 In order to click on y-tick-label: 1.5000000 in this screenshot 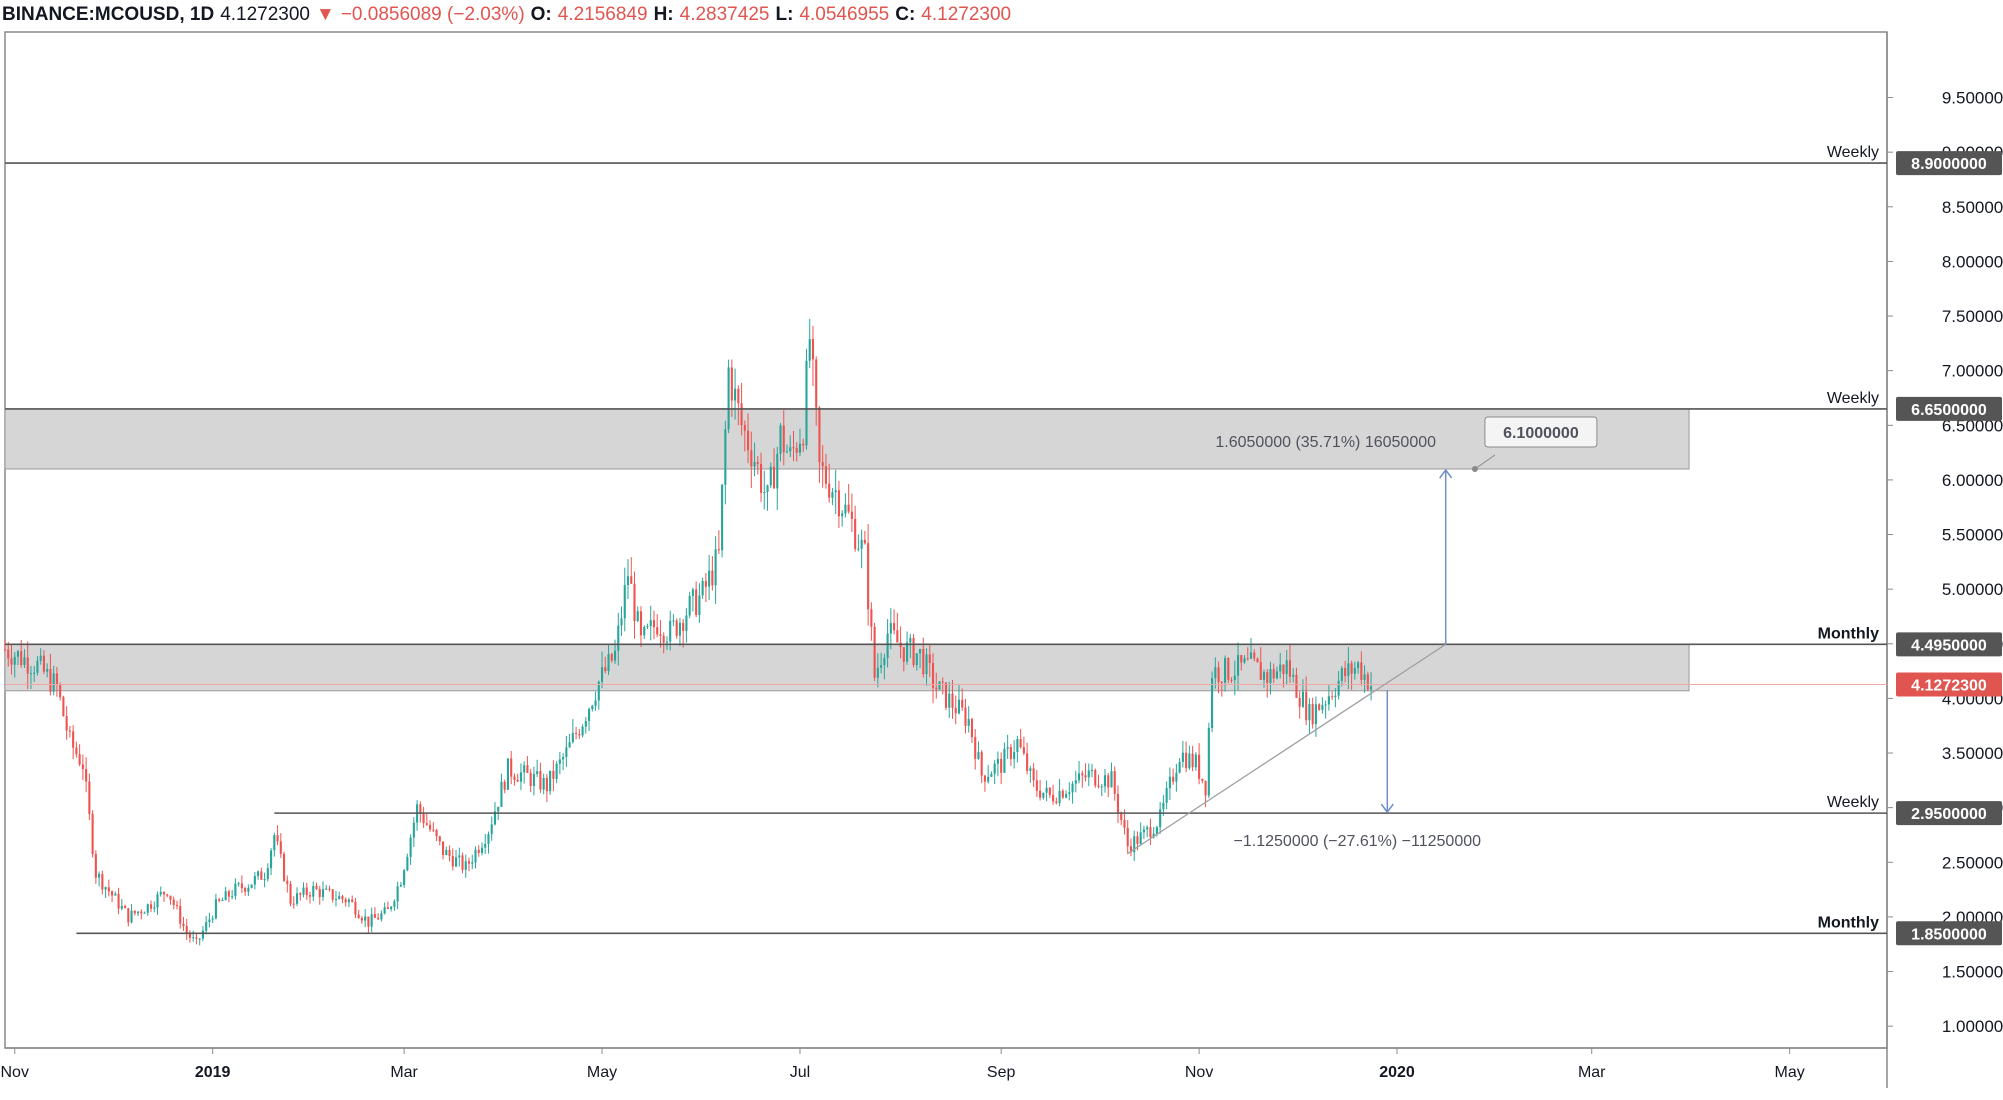, I will do `click(1972, 972)`.